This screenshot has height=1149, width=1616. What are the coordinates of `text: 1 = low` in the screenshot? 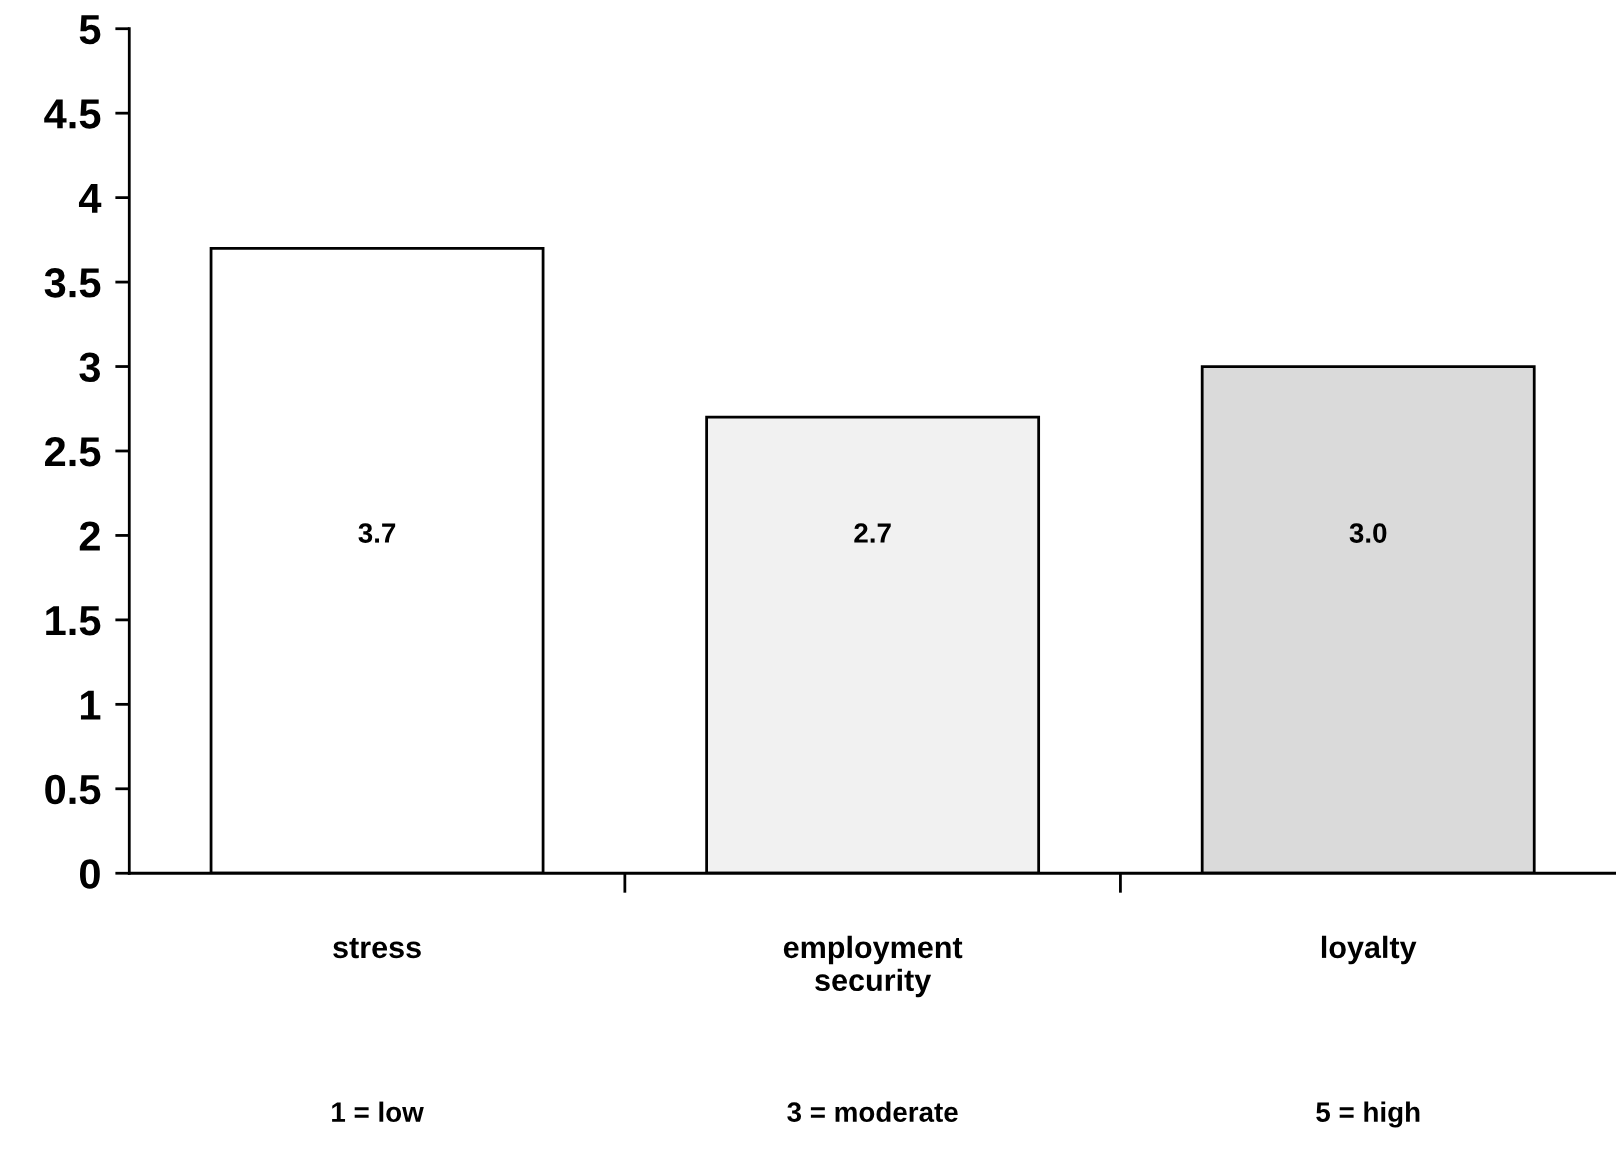 It's located at (378, 1111).